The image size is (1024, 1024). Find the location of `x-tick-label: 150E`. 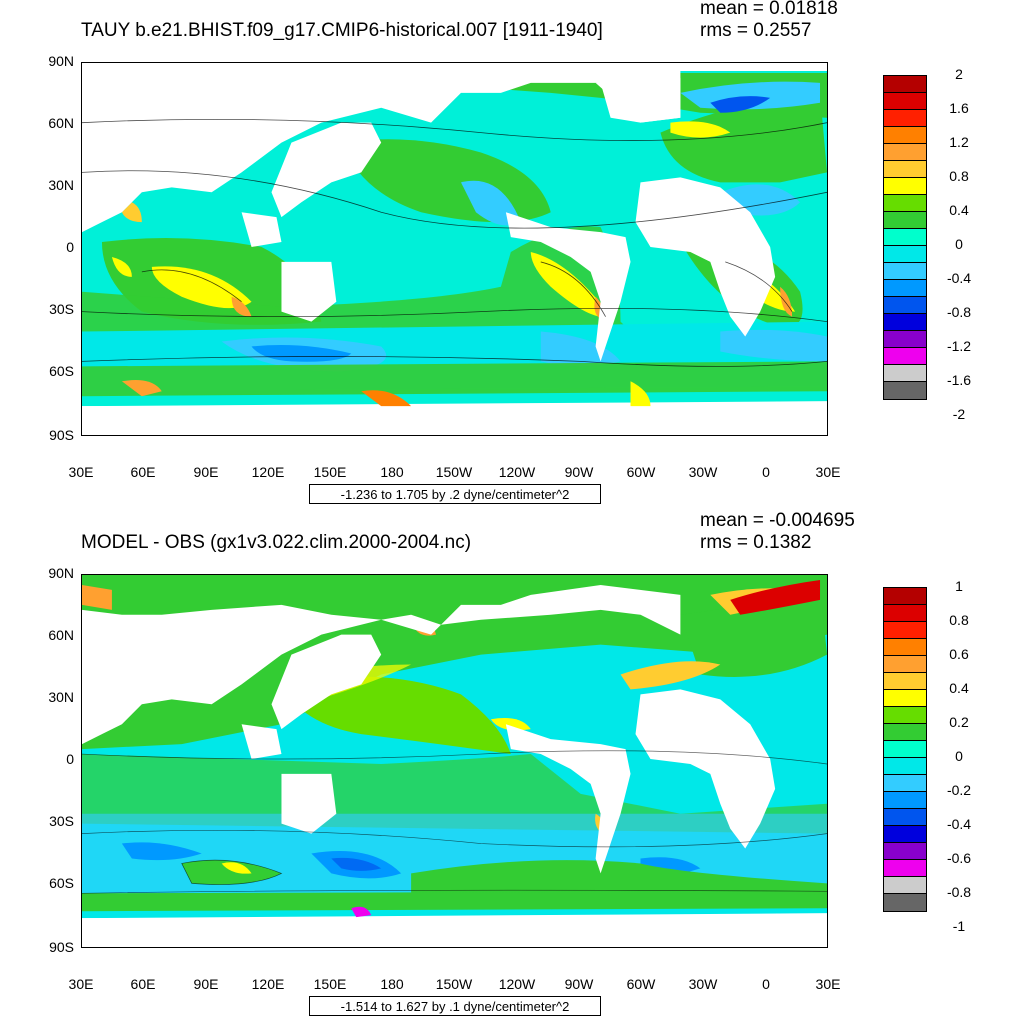

x-tick-label: 150E is located at coordinates (330, 472).